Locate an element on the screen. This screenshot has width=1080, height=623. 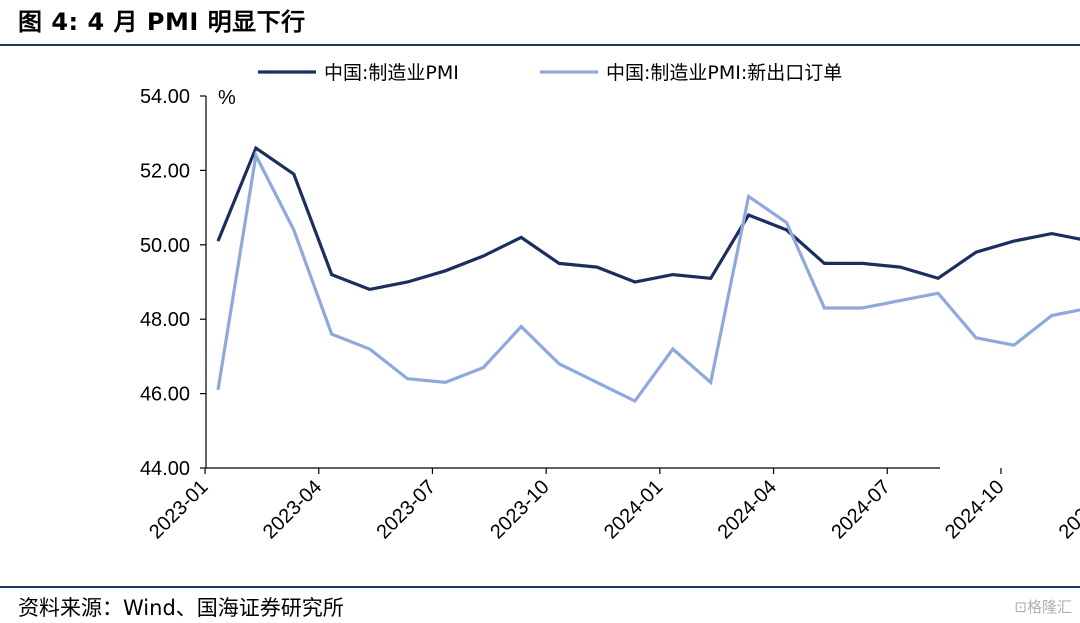
x-tick-label: 2023-04 is located at coordinates (292, 509).